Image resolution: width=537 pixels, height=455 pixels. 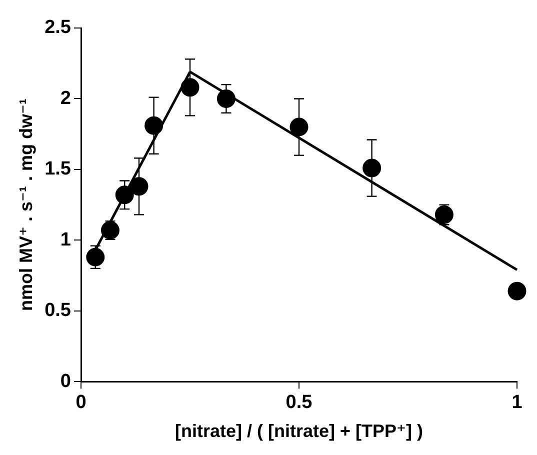 I want to click on y-tick-label: 2, so click(x=66, y=98).